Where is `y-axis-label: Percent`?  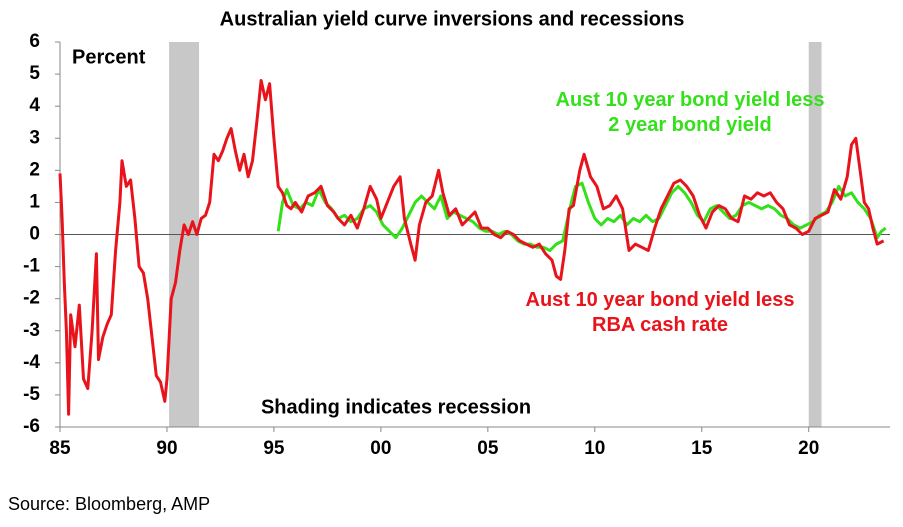
y-axis-label: Percent is located at coordinates (109, 57).